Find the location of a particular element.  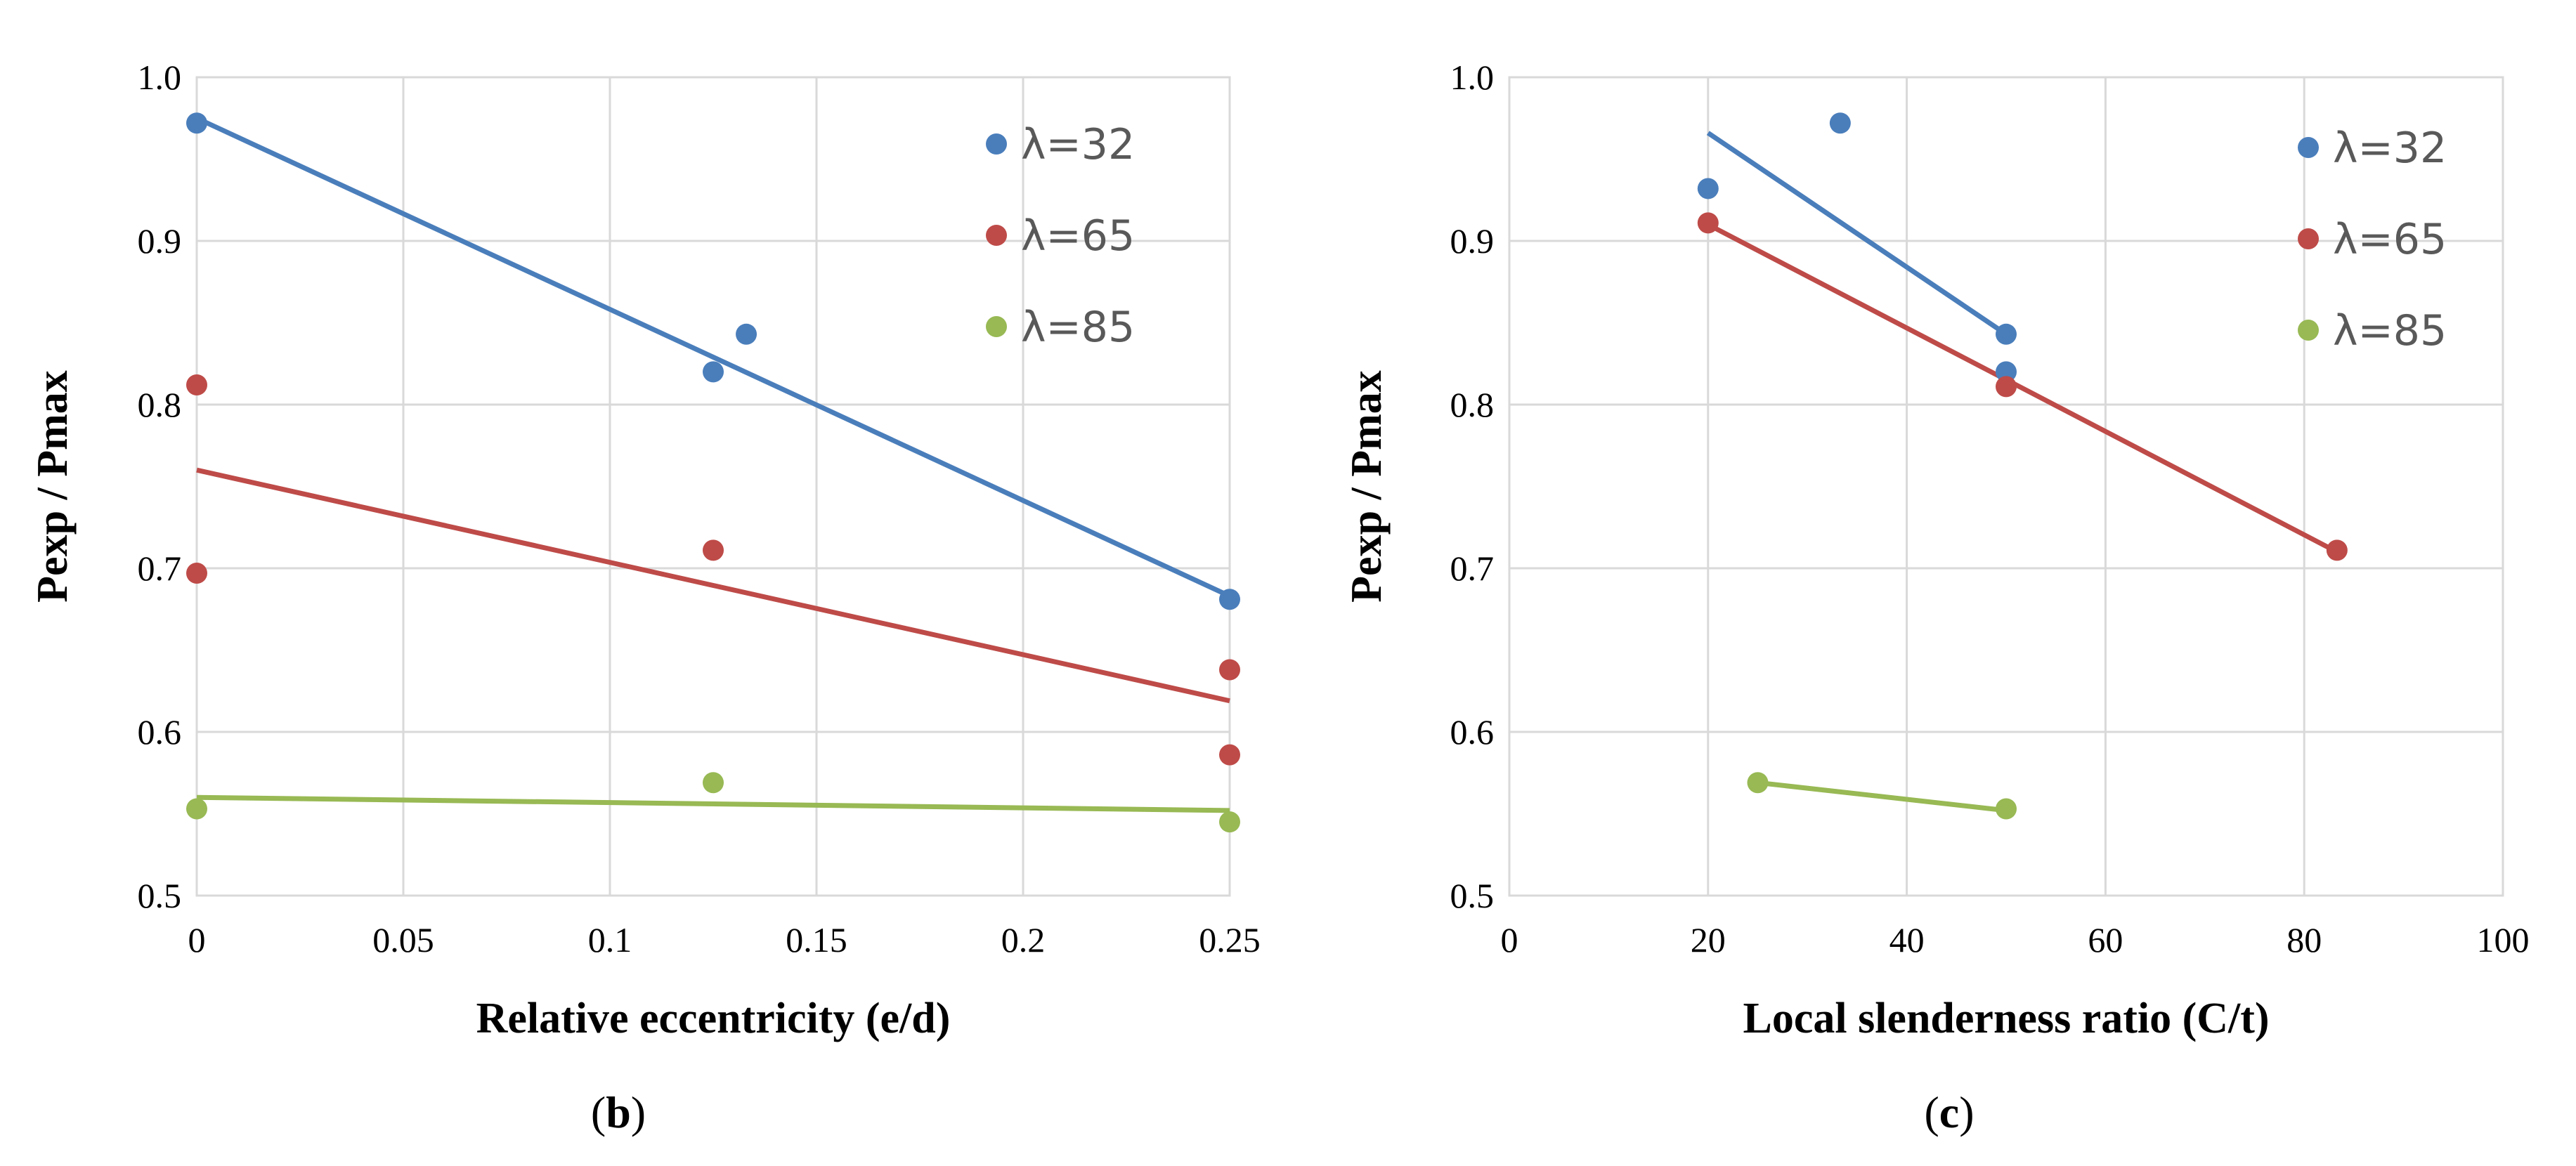

caption-b: (b) is located at coordinates (618, 1112).